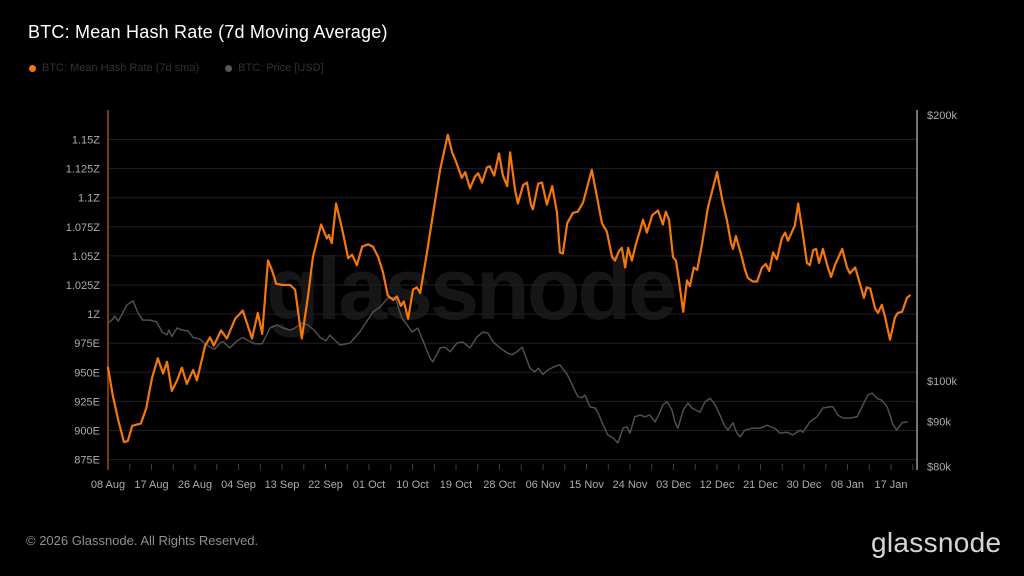  Describe the element at coordinates (86, 141) in the screenshot. I see `y-left-tick-label: 1.15Z` at that location.